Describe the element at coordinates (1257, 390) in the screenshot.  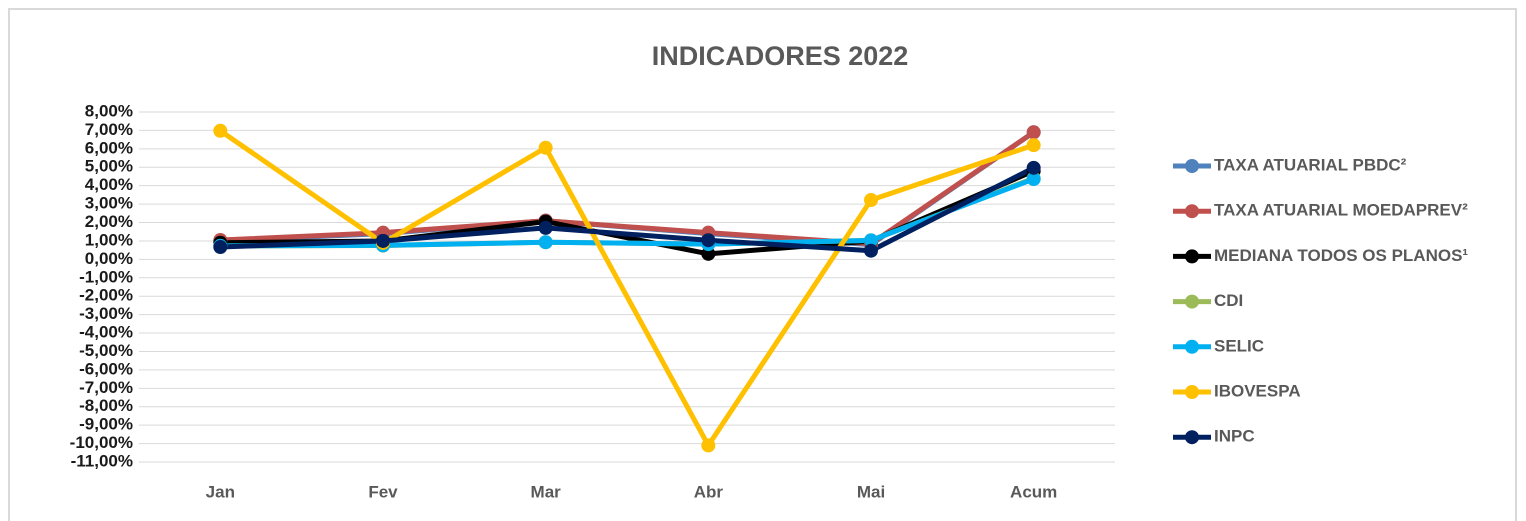
I see `legend-label: IBOVESPA` at that location.